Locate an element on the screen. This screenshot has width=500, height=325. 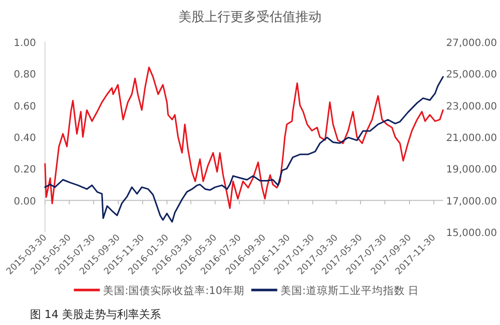
y-tick-label: 1.00 is located at coordinates (25, 43).